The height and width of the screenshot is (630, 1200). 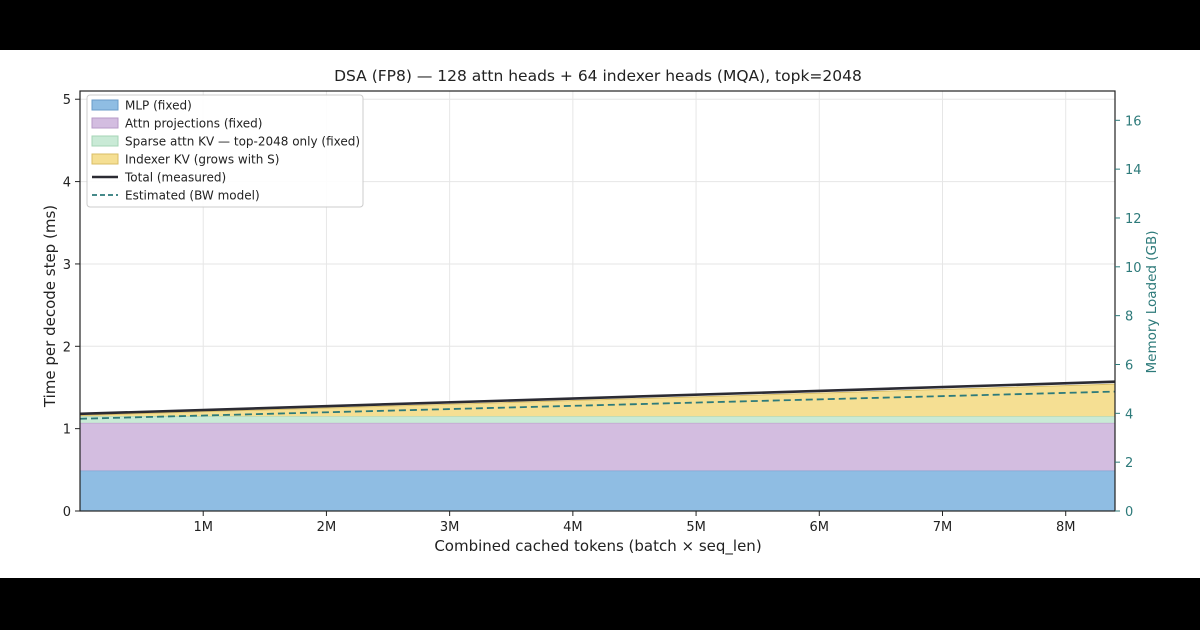 I want to click on y-tick-label: 2, so click(x=67, y=347).